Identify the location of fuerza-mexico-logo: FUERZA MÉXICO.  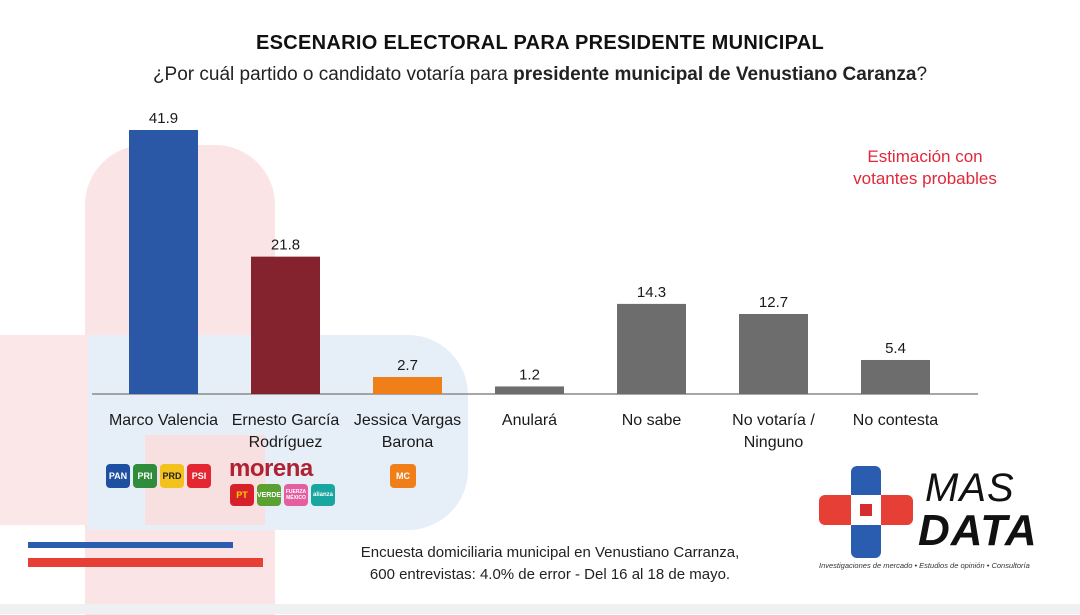
(296, 495).